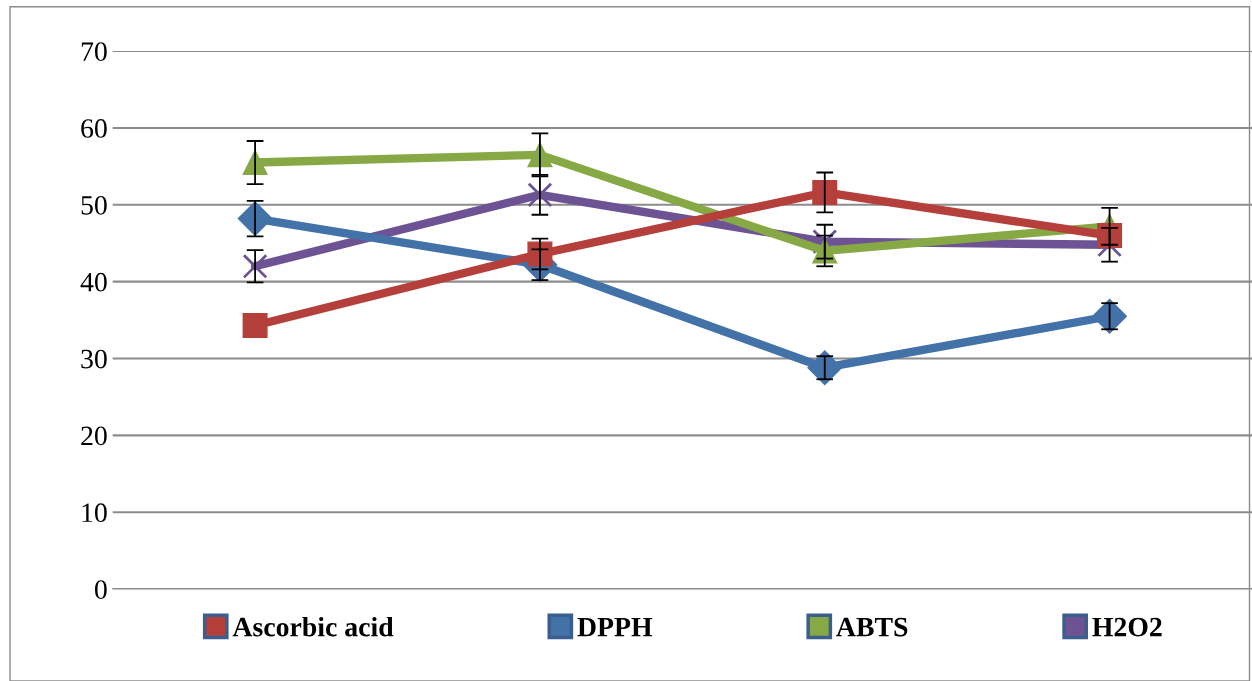 Image resolution: width=1252 pixels, height=681 pixels. What do you see at coordinates (94, 513) in the screenshot?
I see `y-tick-label: 10` at bounding box center [94, 513].